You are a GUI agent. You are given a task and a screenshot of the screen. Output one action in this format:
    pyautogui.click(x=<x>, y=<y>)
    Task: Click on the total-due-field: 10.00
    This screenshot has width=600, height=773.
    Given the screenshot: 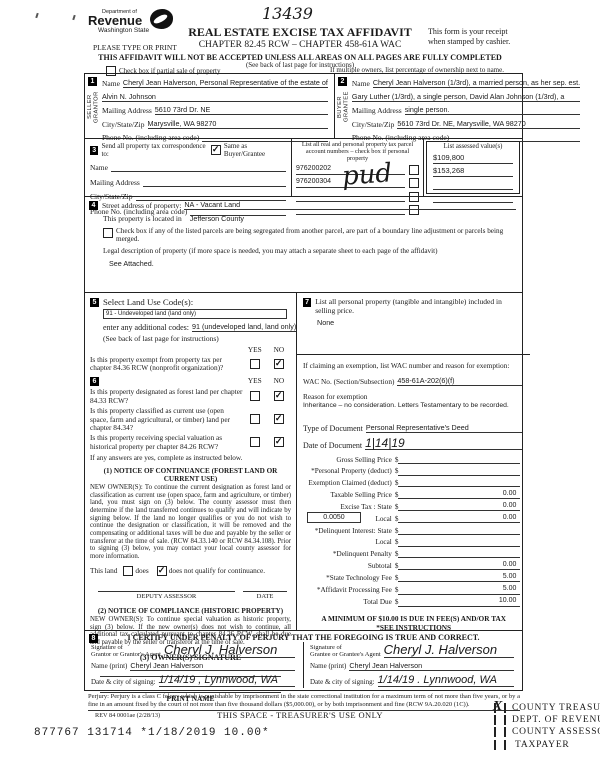 What is the action you would take?
    pyautogui.click(x=459, y=602)
    